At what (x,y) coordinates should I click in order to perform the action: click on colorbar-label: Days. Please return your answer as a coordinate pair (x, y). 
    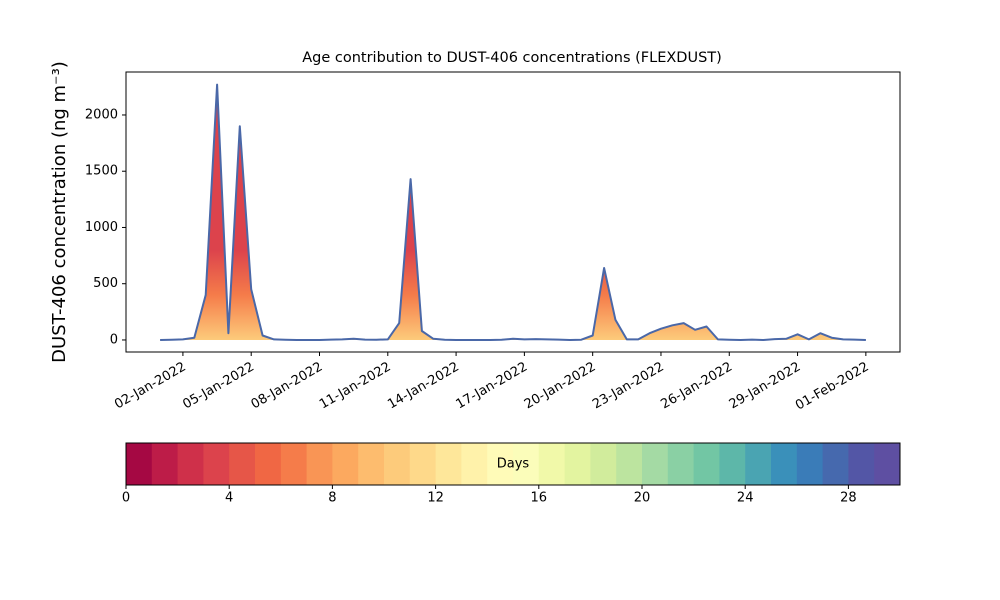
    Looking at the image, I should click on (513, 464).